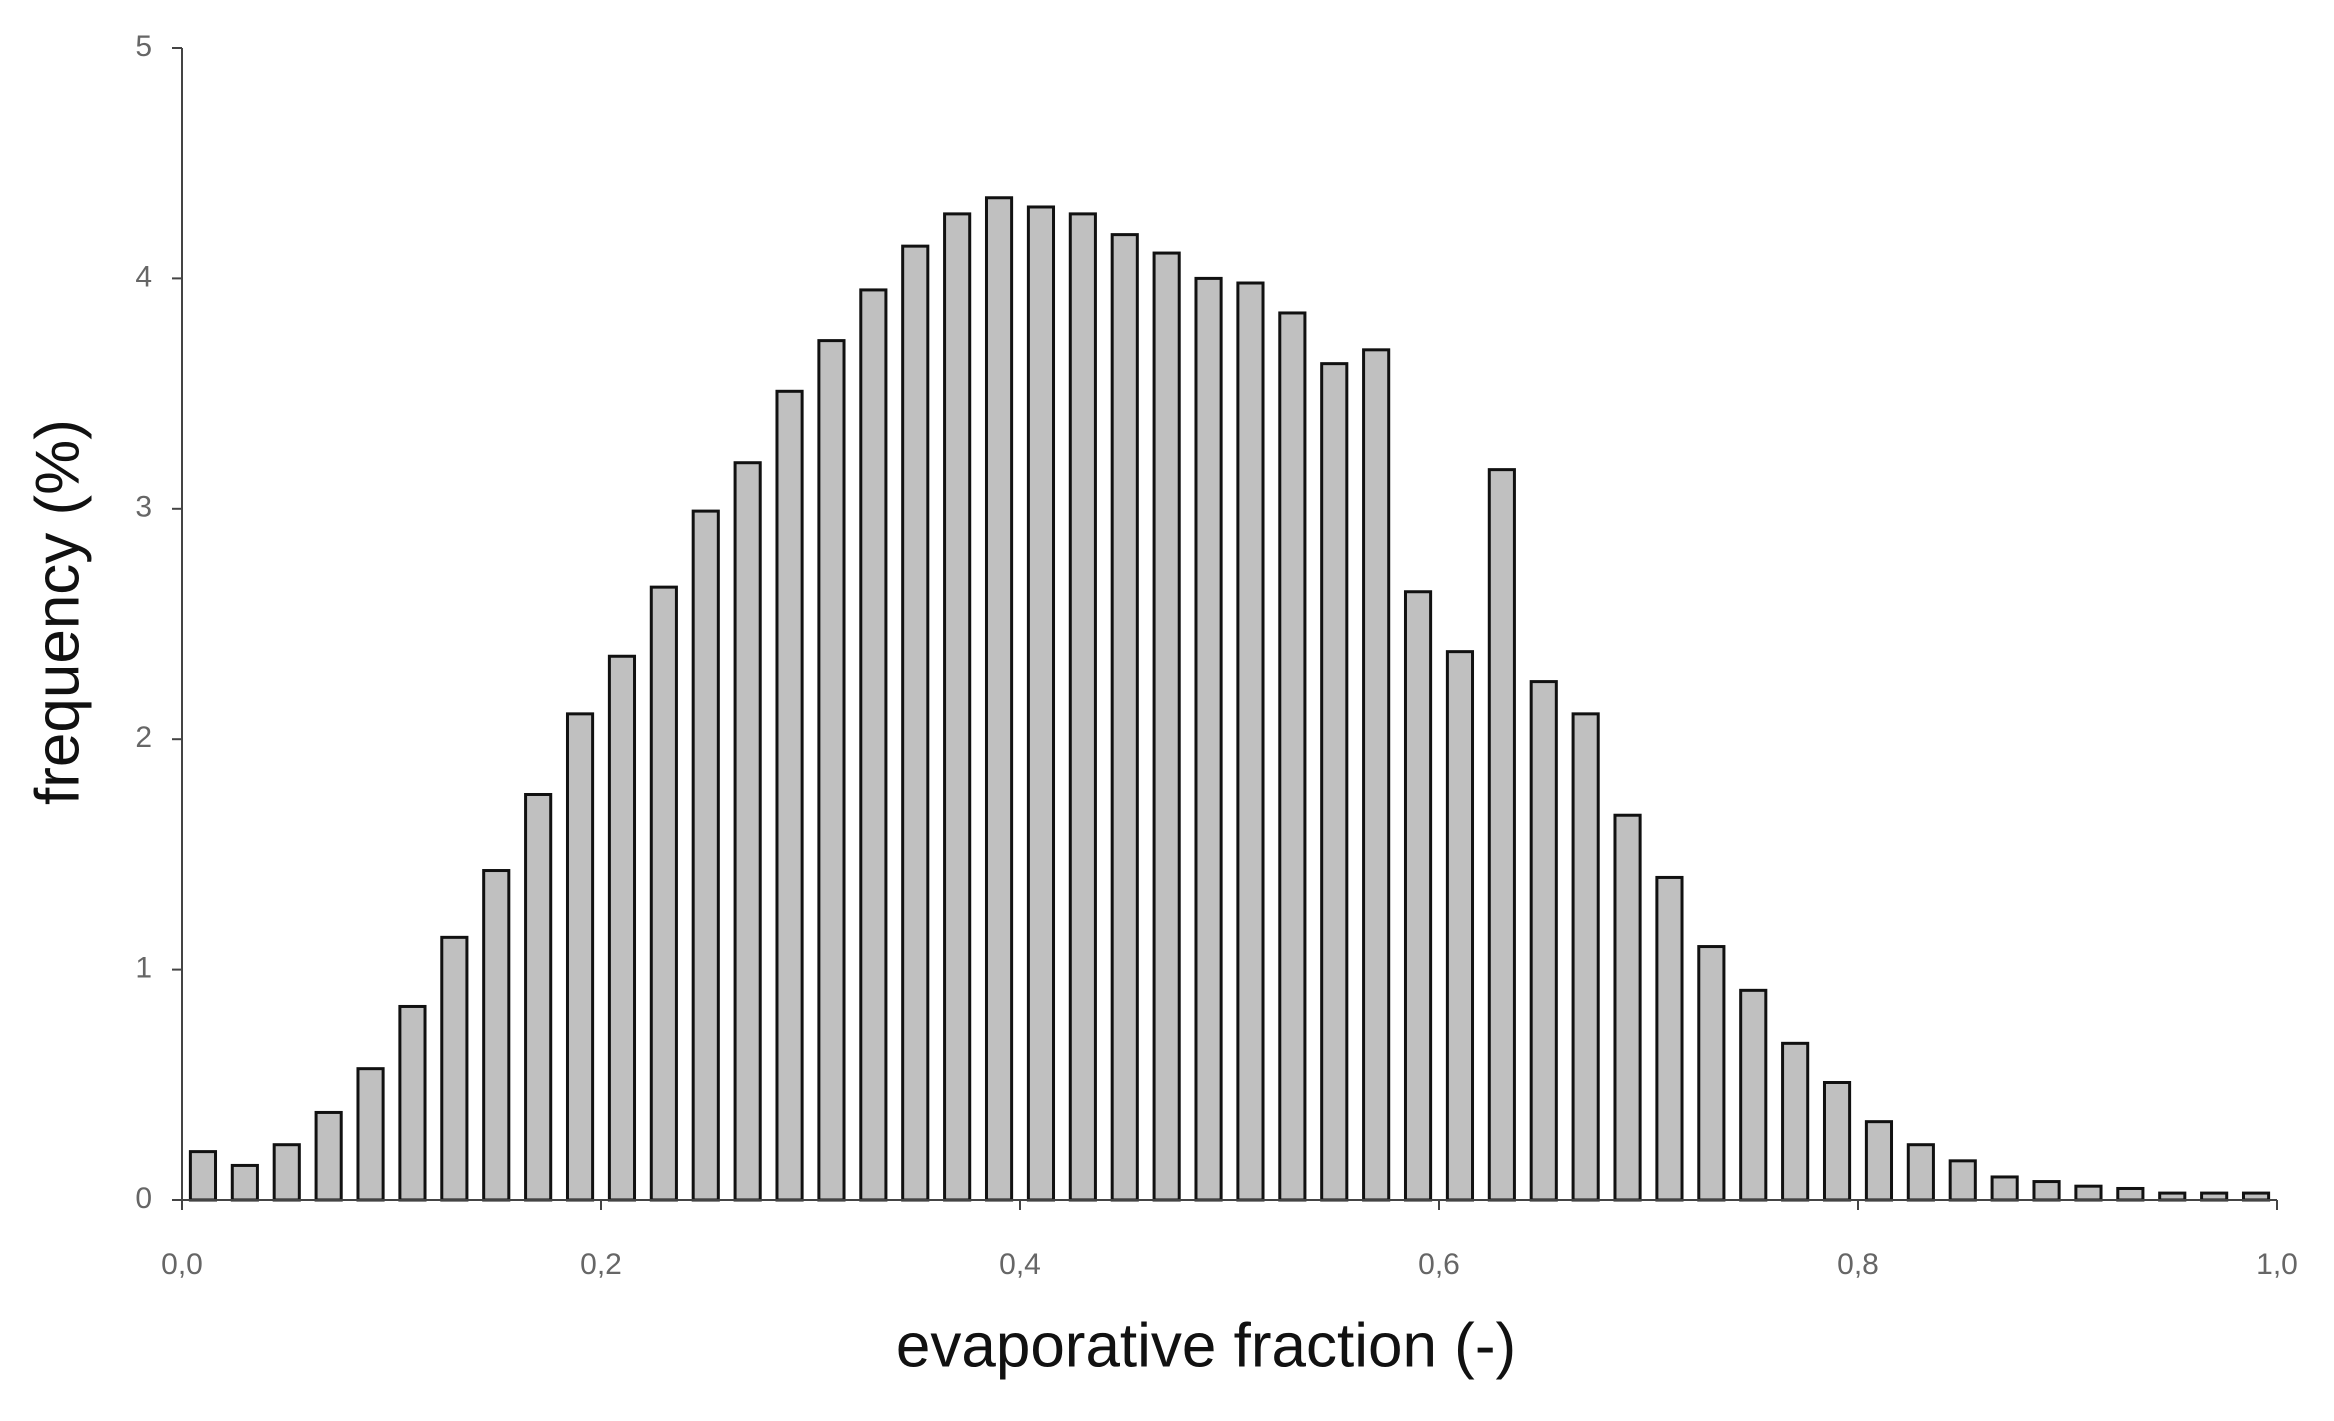 The width and height of the screenshot is (2334, 1421). What do you see at coordinates (143, 737) in the screenshot?
I see `y-tick-label: 2` at bounding box center [143, 737].